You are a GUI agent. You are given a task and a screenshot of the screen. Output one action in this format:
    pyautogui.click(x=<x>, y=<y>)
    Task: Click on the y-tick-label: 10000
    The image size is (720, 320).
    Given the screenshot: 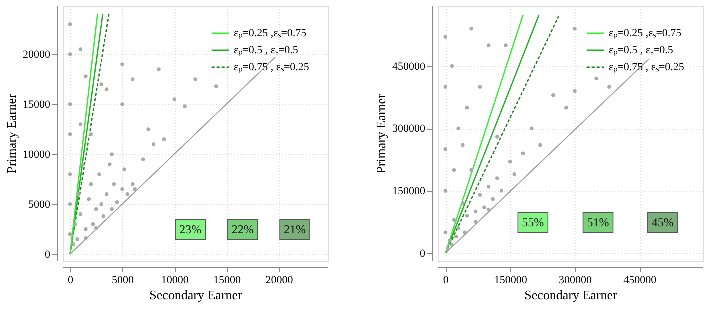 What is the action you would take?
    pyautogui.click(x=37, y=154)
    